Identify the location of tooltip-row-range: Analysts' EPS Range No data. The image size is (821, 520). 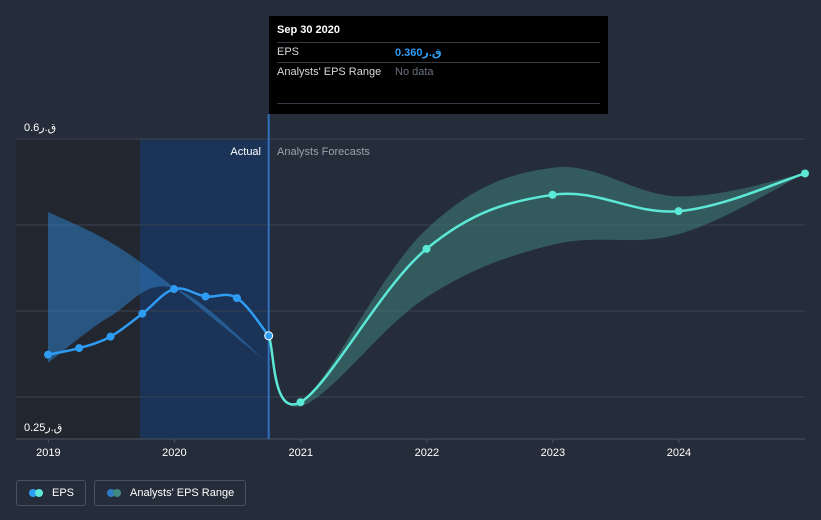
(438, 83).